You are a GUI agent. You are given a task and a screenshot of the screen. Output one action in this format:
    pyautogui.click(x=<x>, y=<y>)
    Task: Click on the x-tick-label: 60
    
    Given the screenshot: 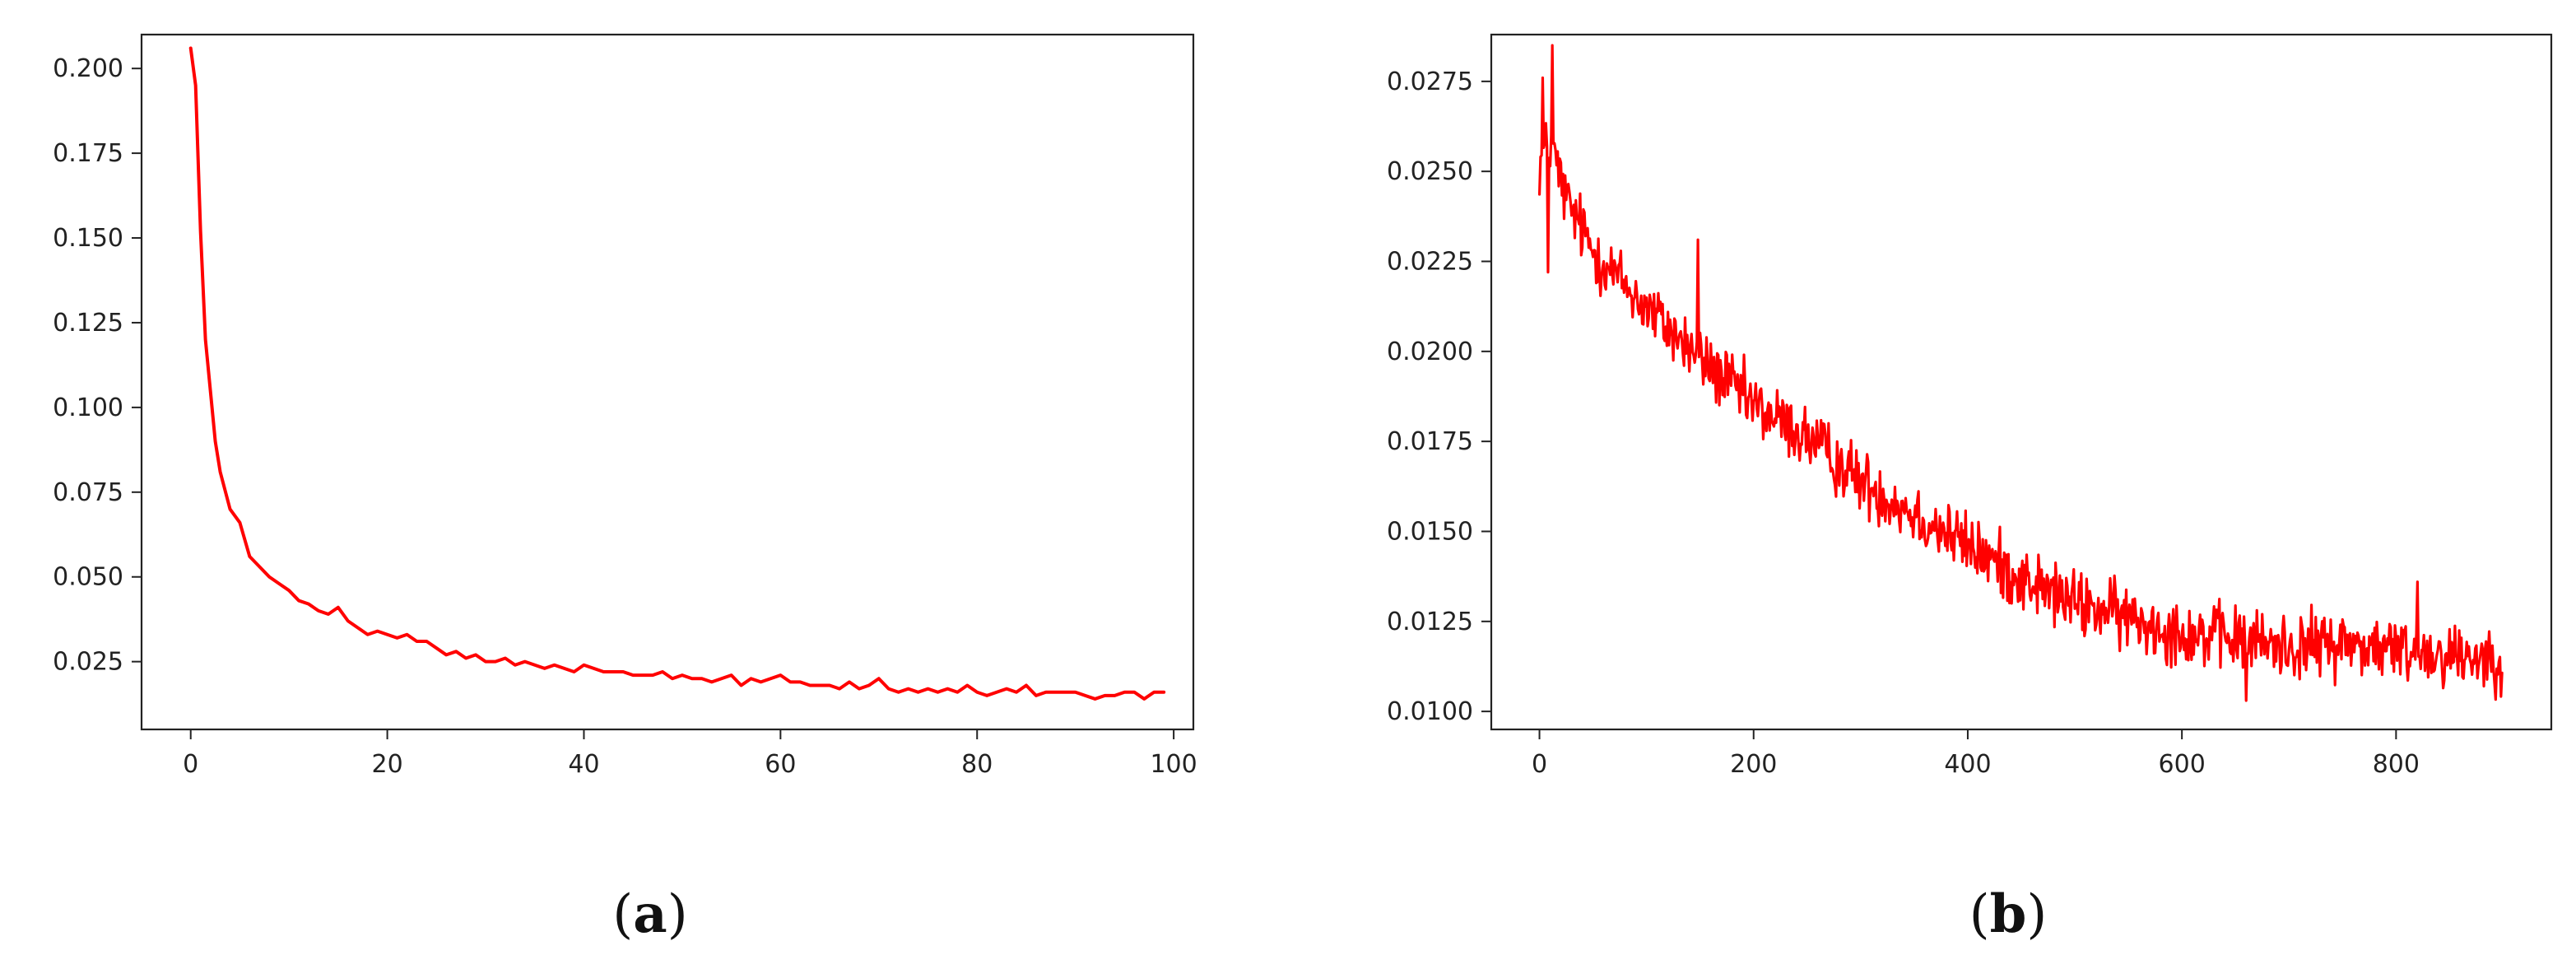 What is the action you would take?
    pyautogui.click(x=780, y=764)
    